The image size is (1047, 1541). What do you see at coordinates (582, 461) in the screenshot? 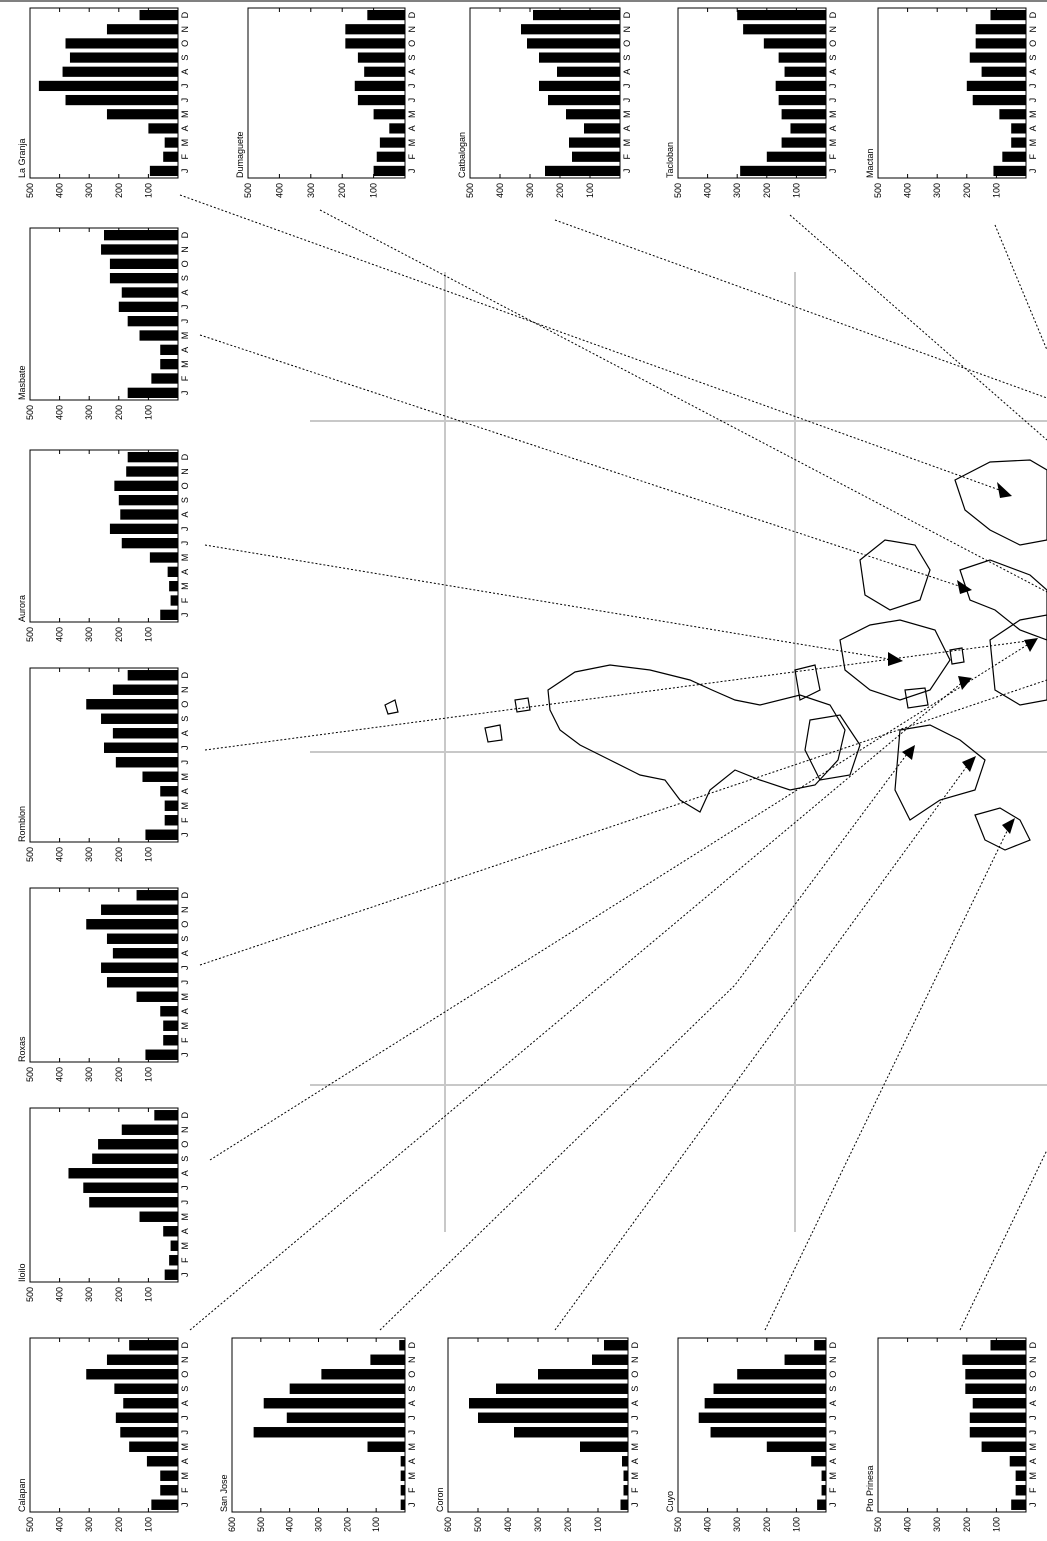
I see `leader-line` at bounding box center [582, 461].